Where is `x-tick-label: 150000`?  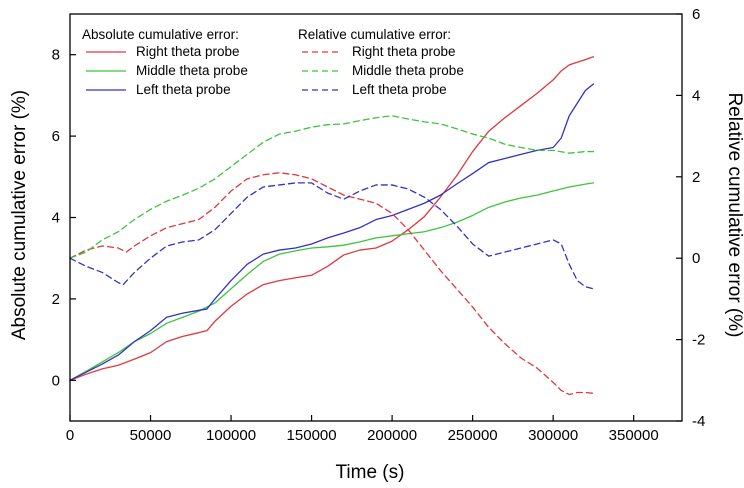
x-tick-label: 150000 is located at coordinates (312, 435).